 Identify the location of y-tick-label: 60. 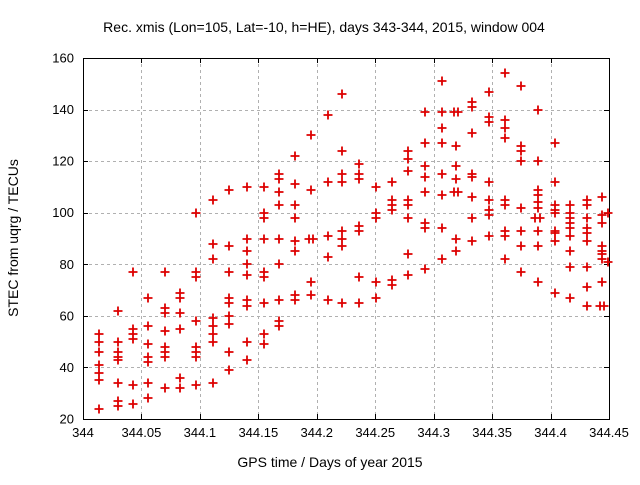
(67, 315).